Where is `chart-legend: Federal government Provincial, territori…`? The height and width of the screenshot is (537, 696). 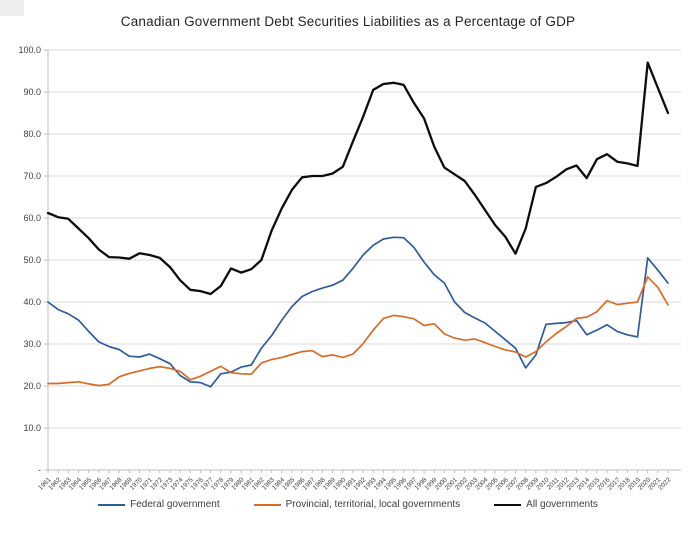 chart-legend: Federal government Provincial, territori… is located at coordinates (348, 504).